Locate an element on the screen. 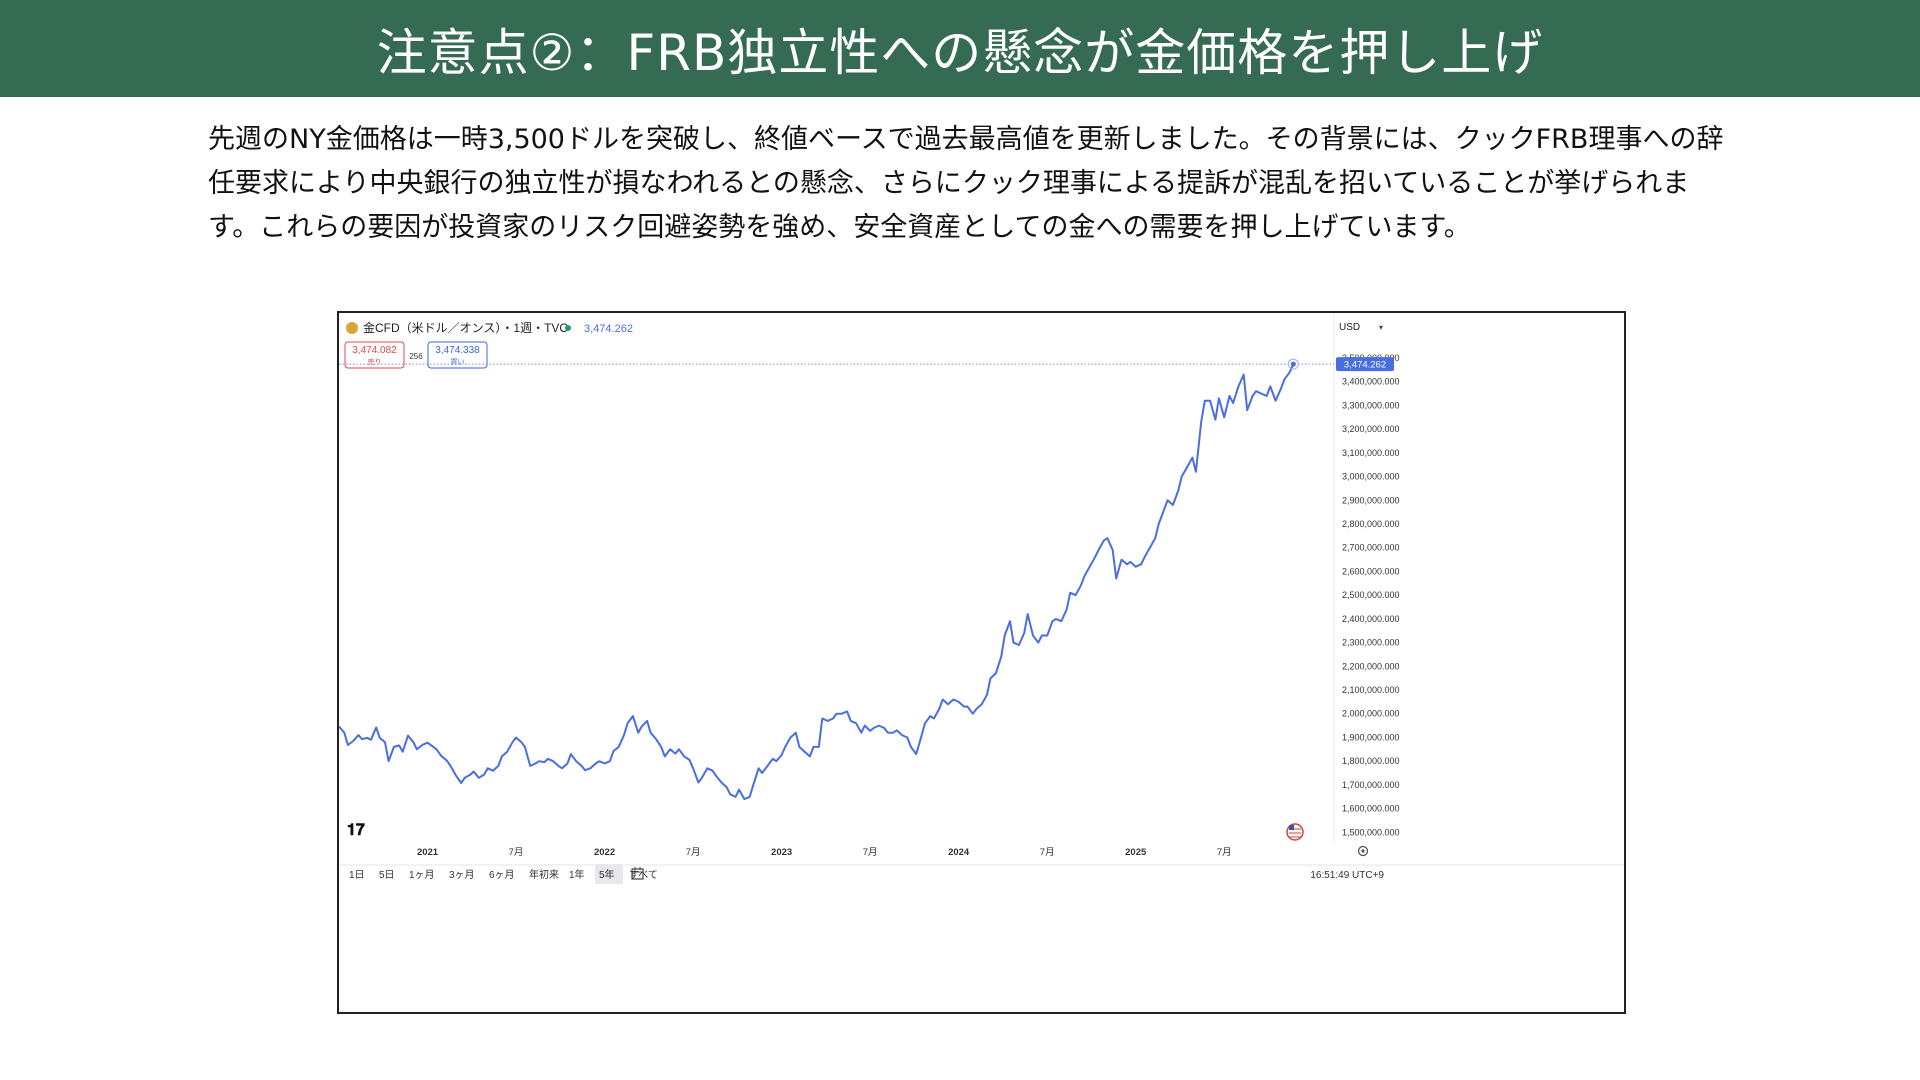  y-tick-label: 2,800,000.000 is located at coordinates (1371, 524).